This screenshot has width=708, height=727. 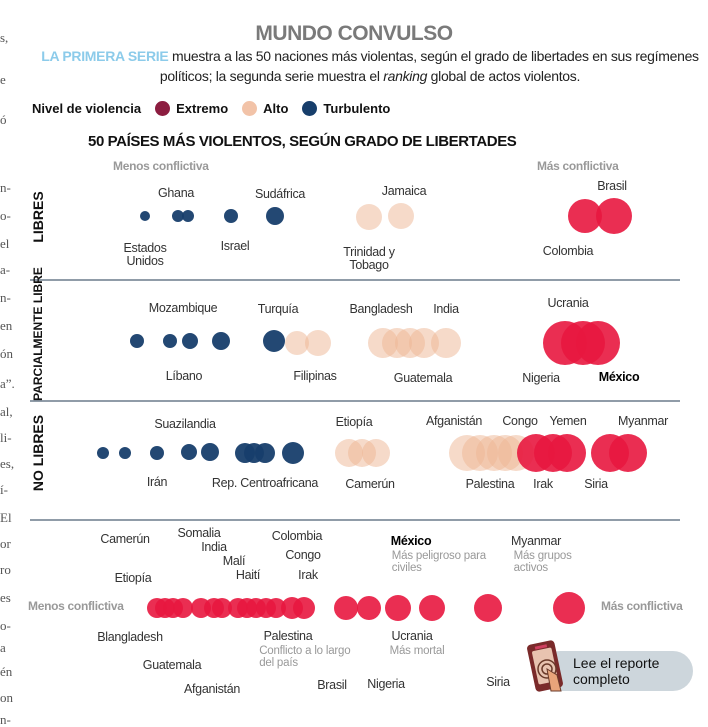 I want to click on text-fragment: el, so click(x=5, y=243).